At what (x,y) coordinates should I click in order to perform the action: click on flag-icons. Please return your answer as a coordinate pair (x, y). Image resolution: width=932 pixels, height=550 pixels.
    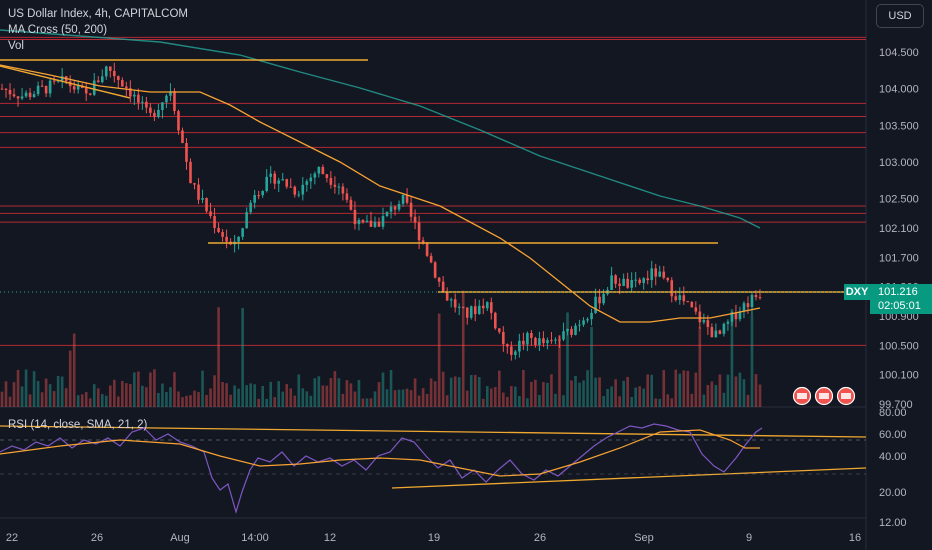
    Looking at the image, I should click on (824, 396).